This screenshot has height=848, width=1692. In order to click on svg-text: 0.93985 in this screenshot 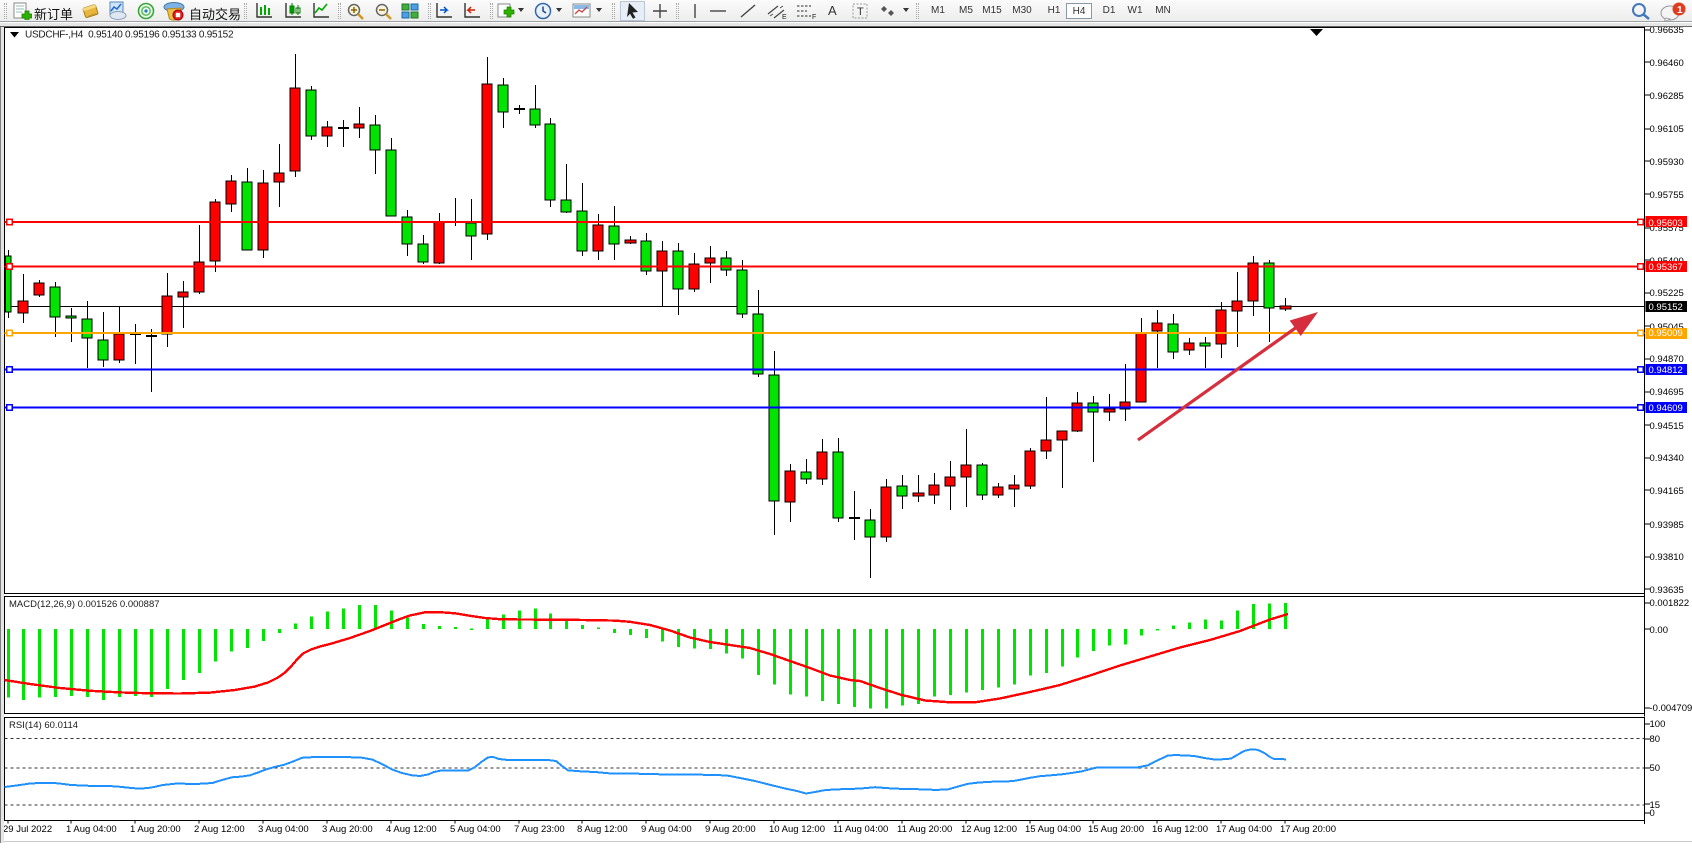, I will do `click(1667, 525)`.